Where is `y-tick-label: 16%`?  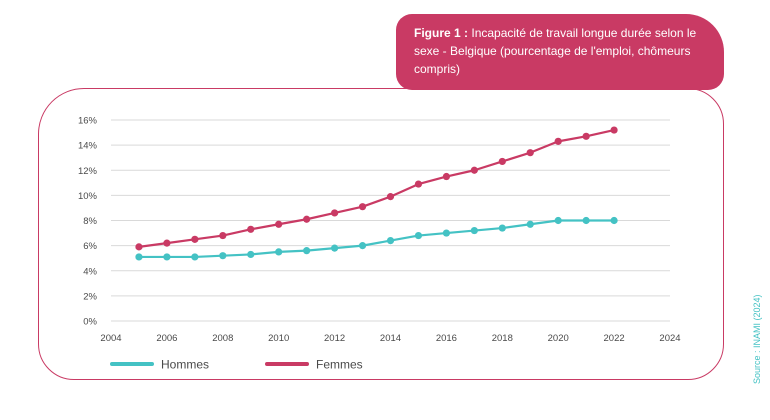
y-tick-label: 16% is located at coordinates (88, 121).